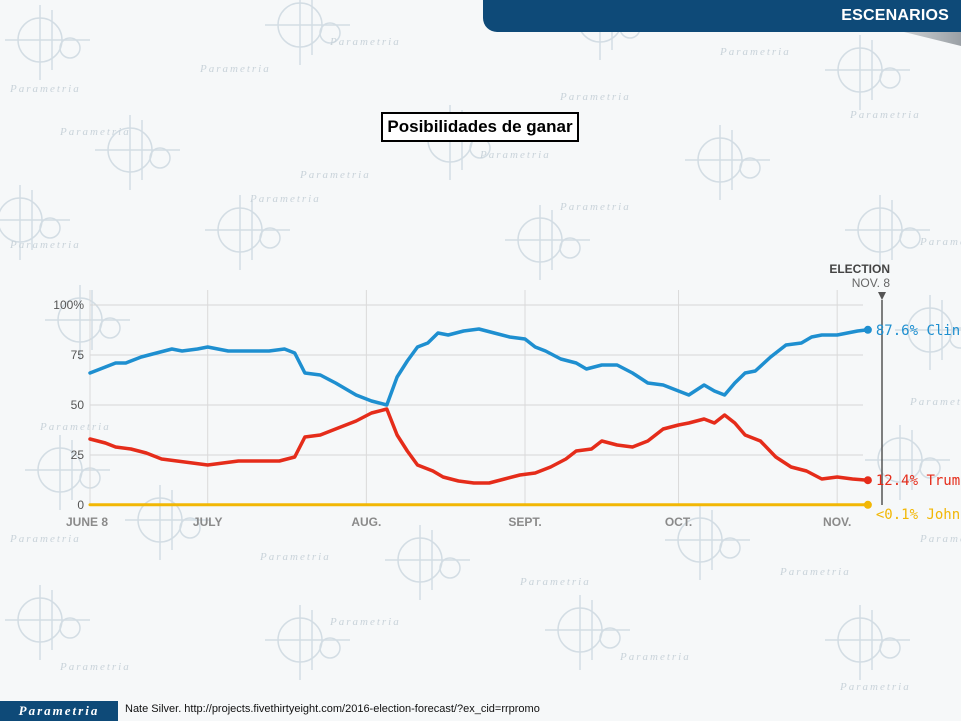 The width and height of the screenshot is (961, 721). What do you see at coordinates (895, 15) in the screenshot?
I see `header-title: ESCENARIOS` at bounding box center [895, 15].